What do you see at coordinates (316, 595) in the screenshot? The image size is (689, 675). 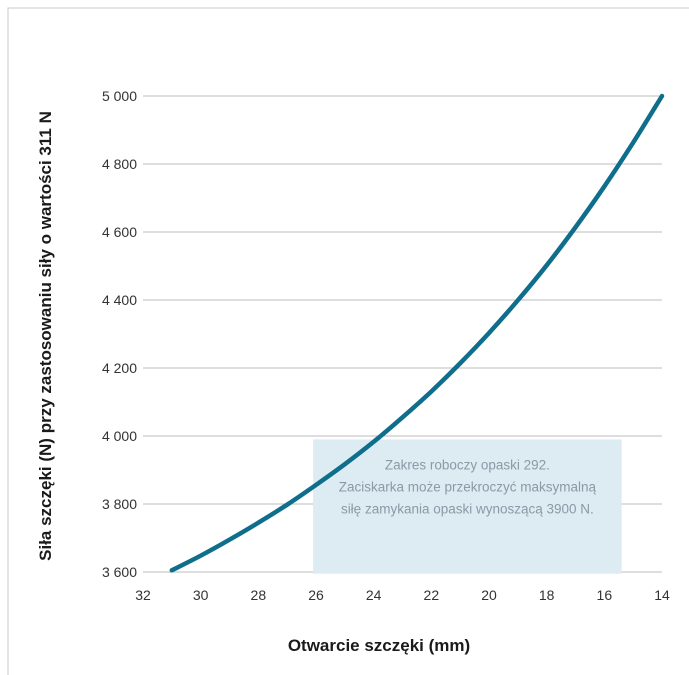 I see `x-tick-label: 26` at bounding box center [316, 595].